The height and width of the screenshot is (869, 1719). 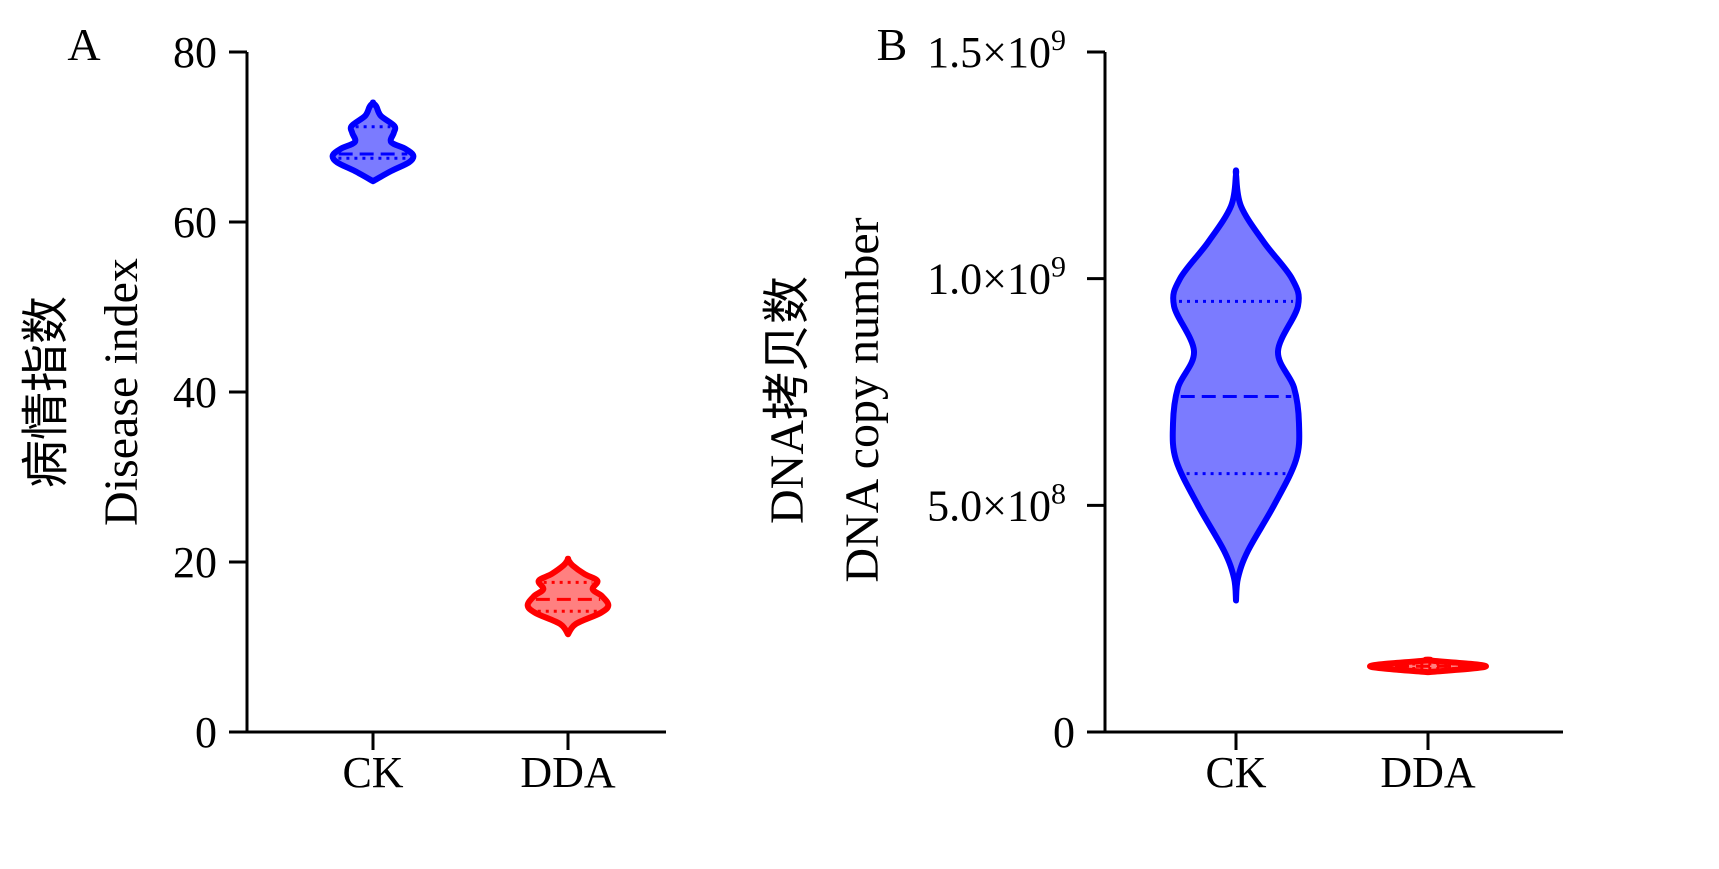 I want to click on panel-a-y-tick-label: 20, so click(x=195, y=562).